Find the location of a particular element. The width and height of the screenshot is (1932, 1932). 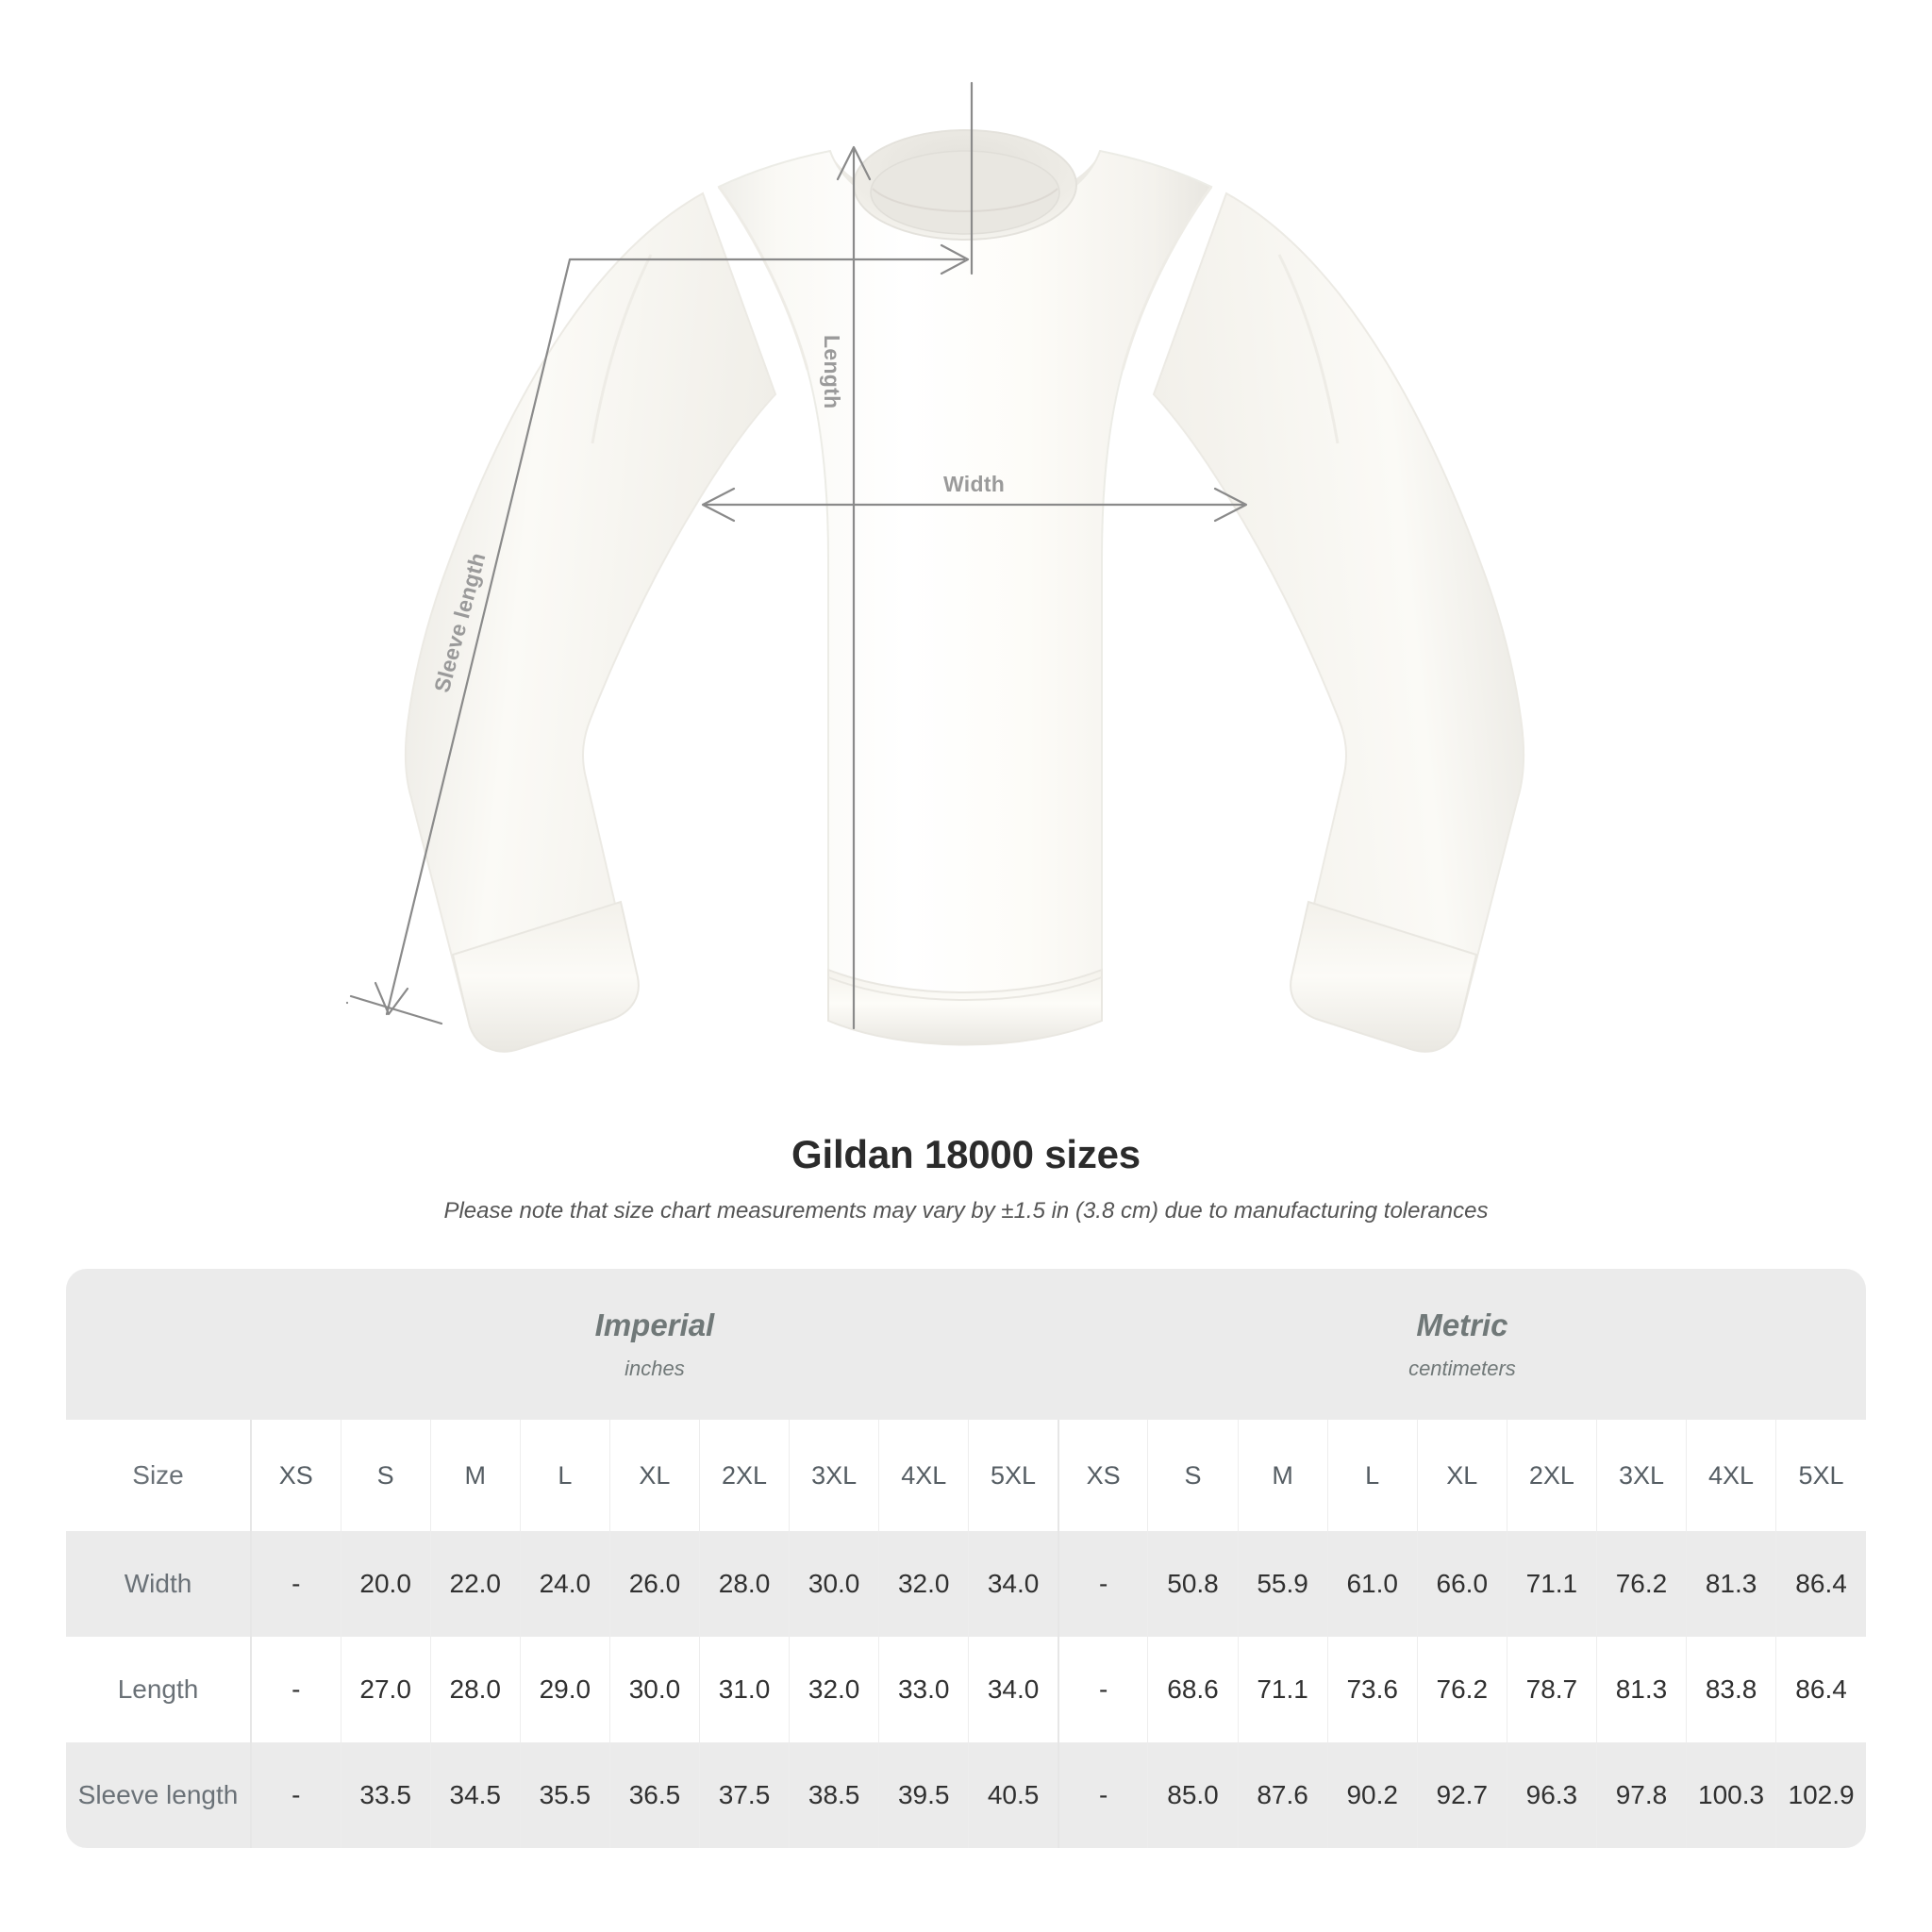

width-annotation-label: Width is located at coordinates (974, 484).